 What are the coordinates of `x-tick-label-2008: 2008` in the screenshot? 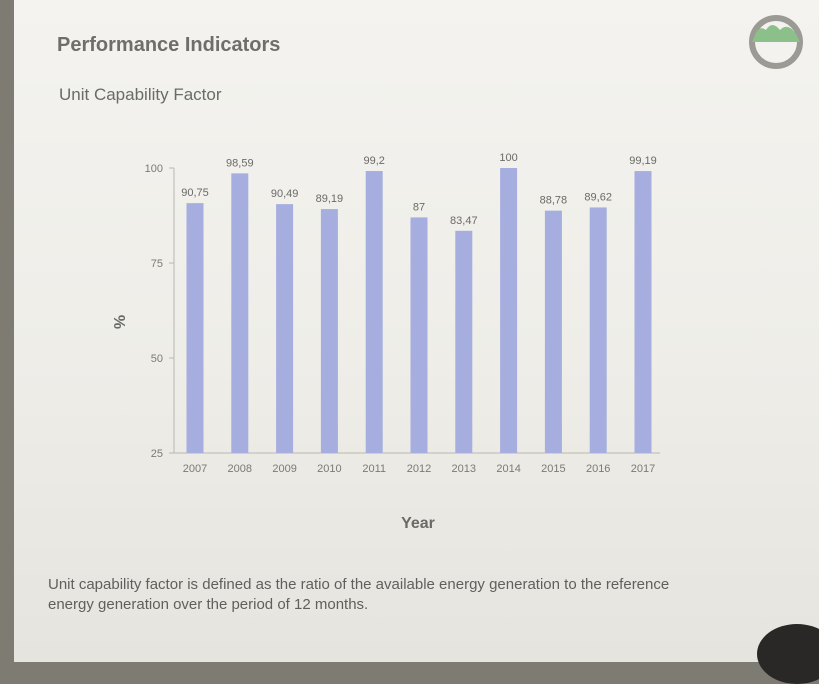 It's located at (240, 469).